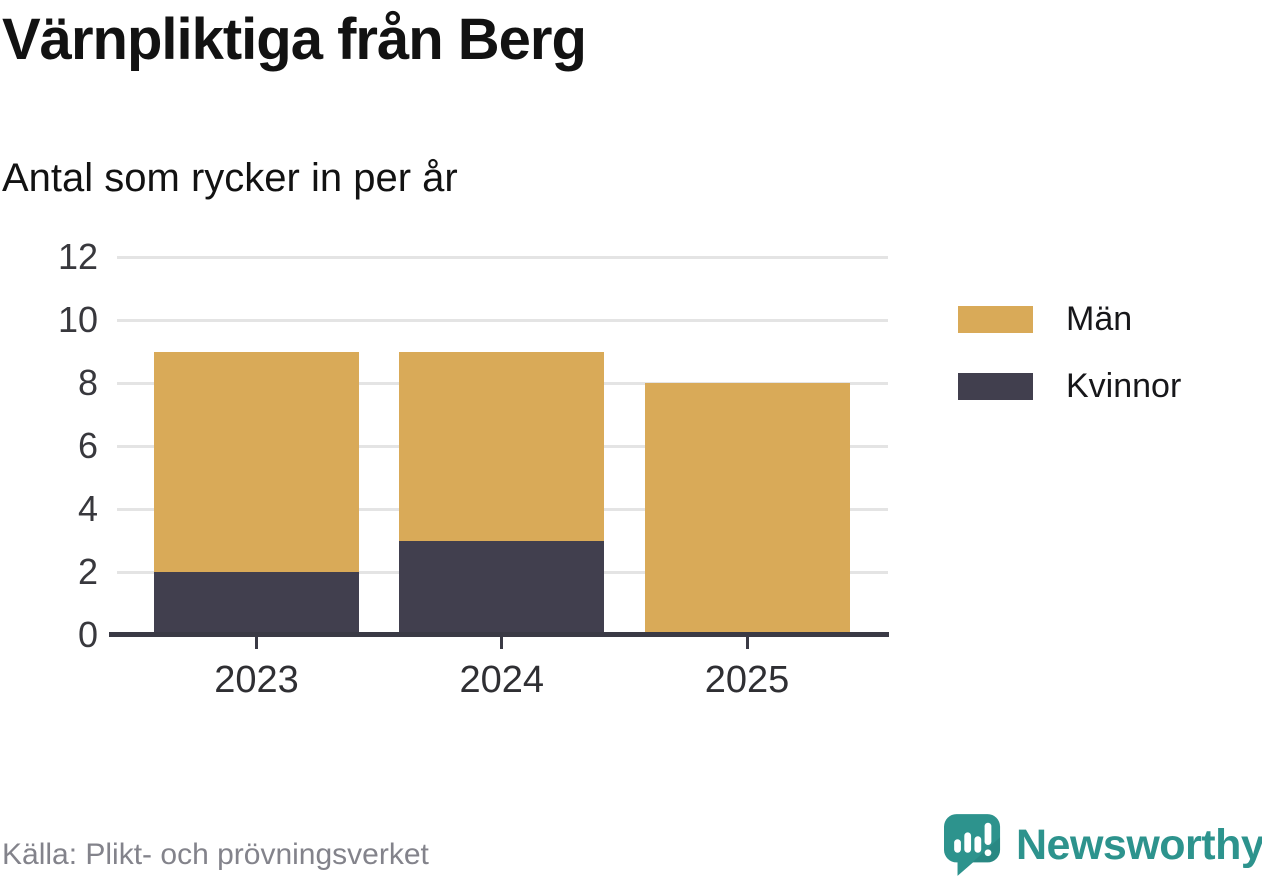 The width and height of the screenshot is (1262, 879). Describe the element at coordinates (256, 603) in the screenshot. I see `bar-segment-2023-kvinnor` at that location.